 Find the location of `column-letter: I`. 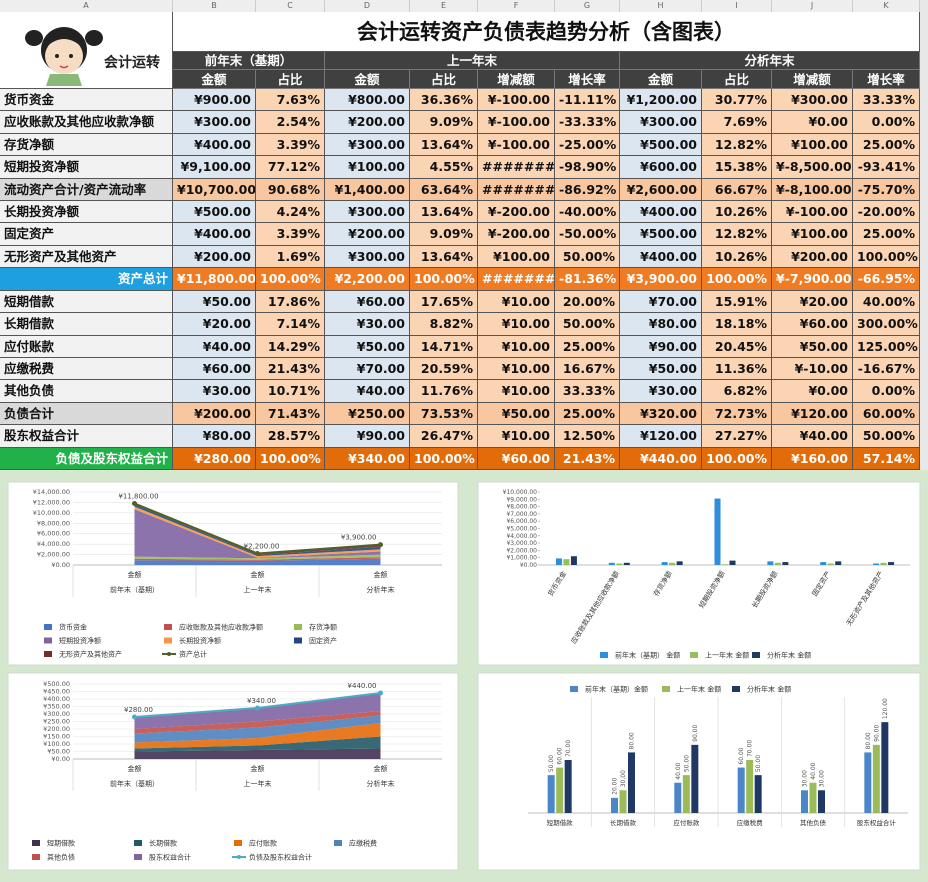

column-letter: I is located at coordinates (737, 6).